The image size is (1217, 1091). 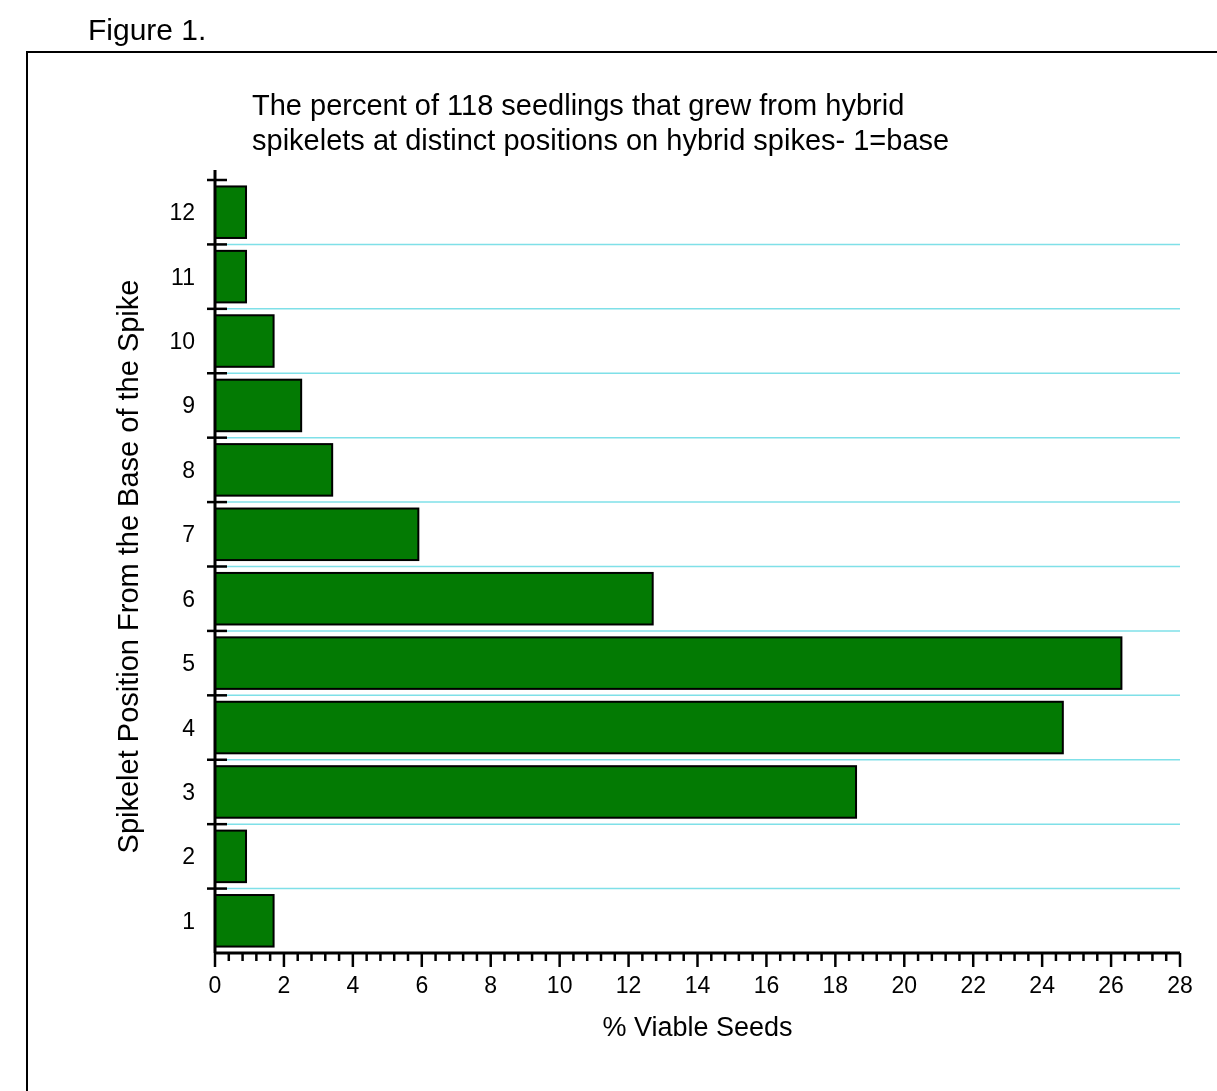 What do you see at coordinates (904, 985) in the screenshot?
I see `x-tick-label: 20` at bounding box center [904, 985].